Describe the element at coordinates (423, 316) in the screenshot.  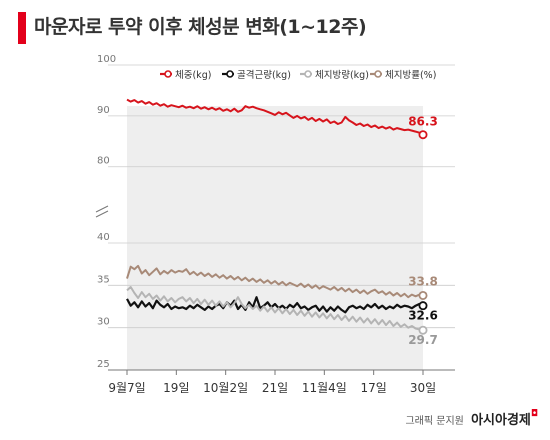
I see `data-label: 32.6` at that location.